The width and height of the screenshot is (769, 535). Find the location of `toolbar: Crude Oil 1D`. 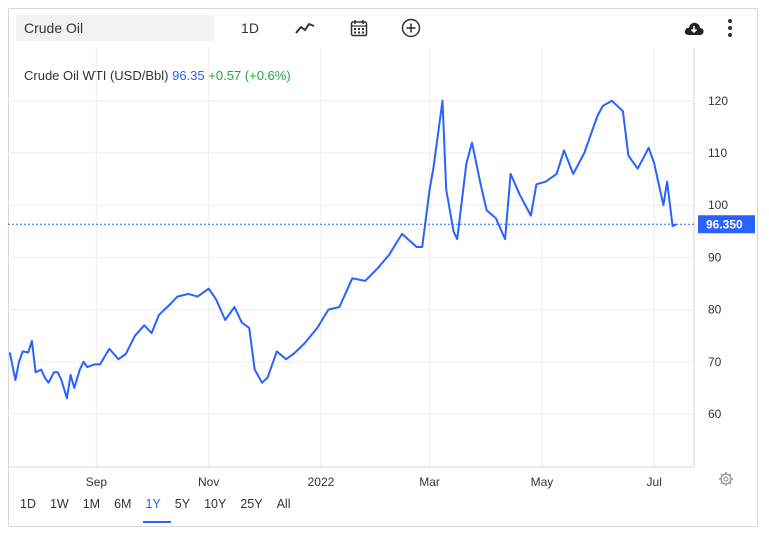

toolbar: Crude Oil 1D is located at coordinates (382, 28).